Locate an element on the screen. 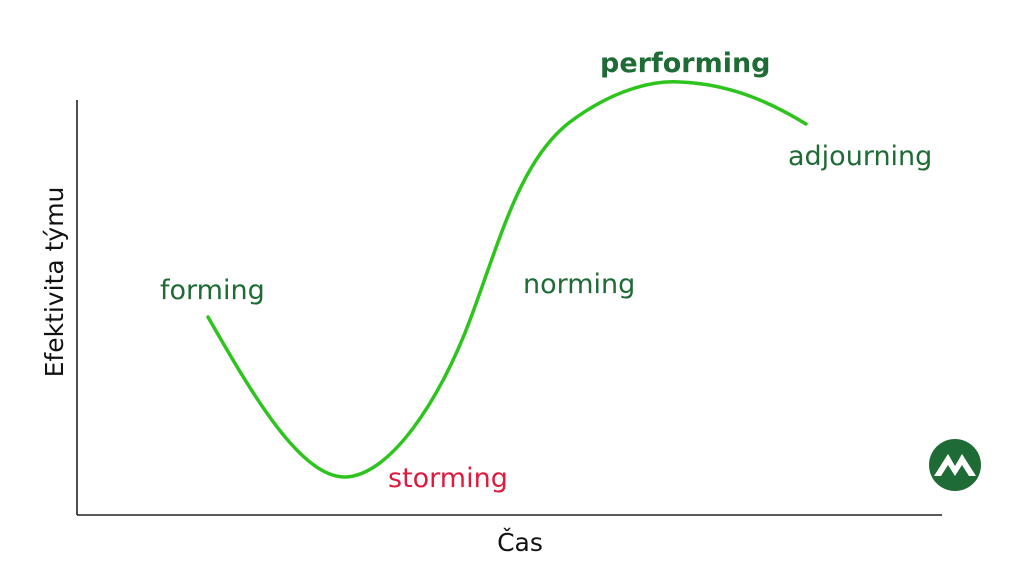 The width and height of the screenshot is (1024, 576). stage-label-norming: norming is located at coordinates (579, 284).